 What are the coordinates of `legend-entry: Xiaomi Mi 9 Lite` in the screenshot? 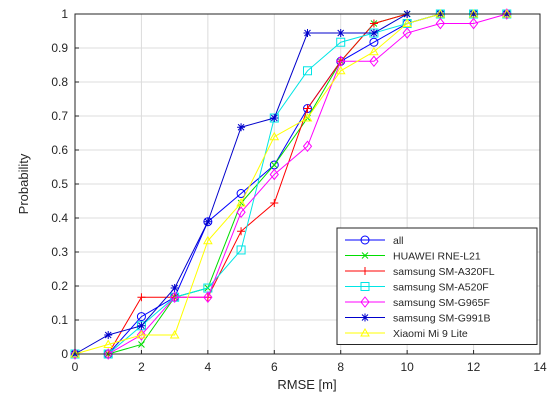 It's located at (406, 333).